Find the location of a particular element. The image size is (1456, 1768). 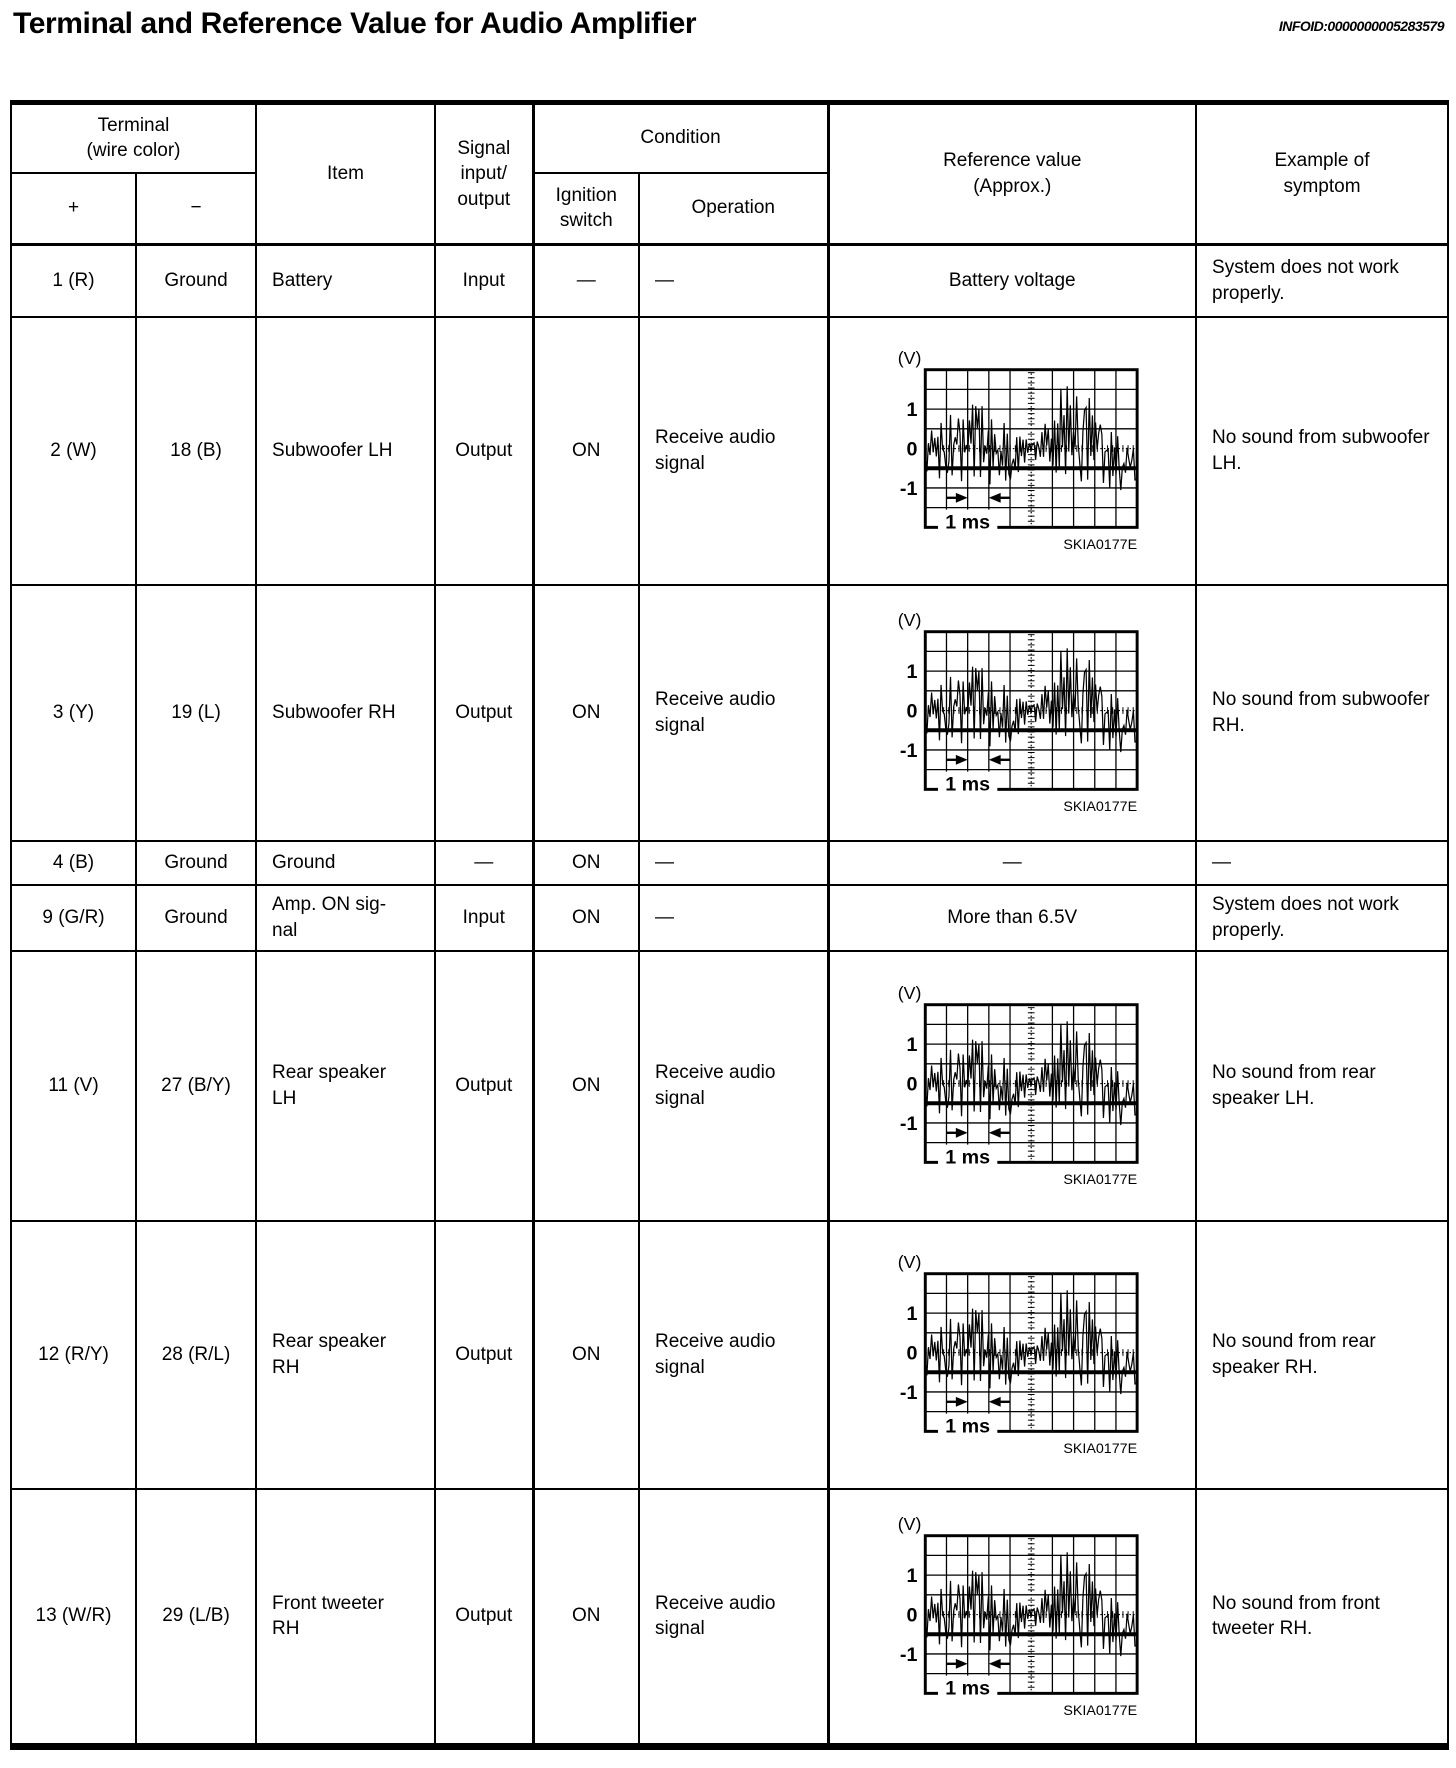

symptom-cell: No sound from rear speaker LH. is located at coordinates (1322, 1085).